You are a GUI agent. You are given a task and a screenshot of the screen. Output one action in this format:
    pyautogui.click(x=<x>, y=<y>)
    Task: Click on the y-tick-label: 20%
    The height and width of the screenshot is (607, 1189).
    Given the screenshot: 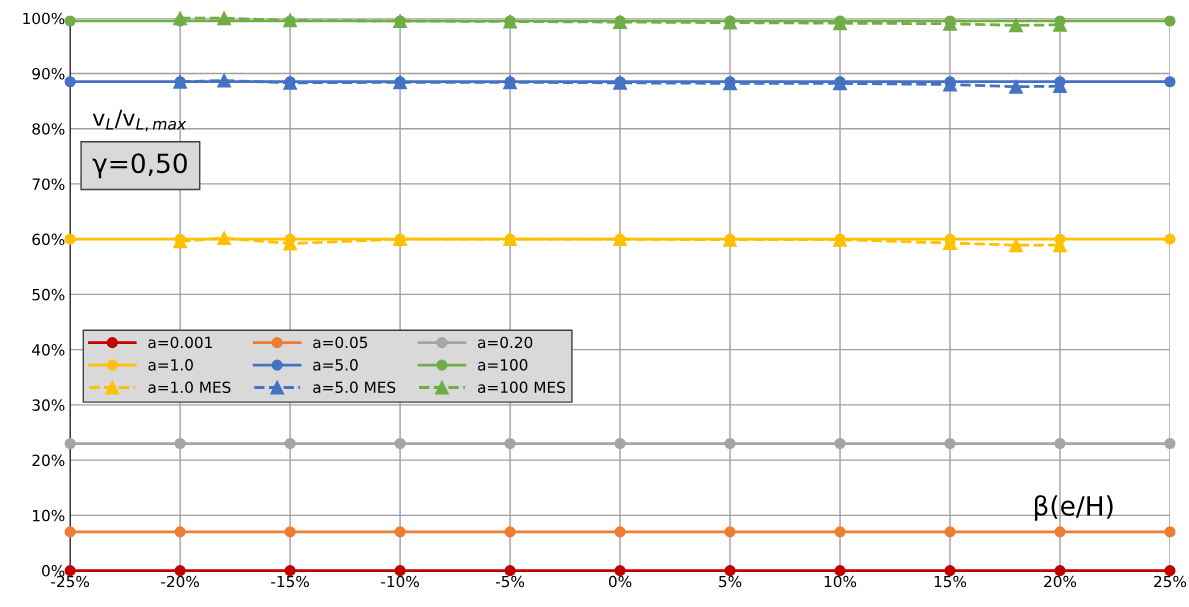 What is the action you would take?
    pyautogui.click(x=48, y=460)
    